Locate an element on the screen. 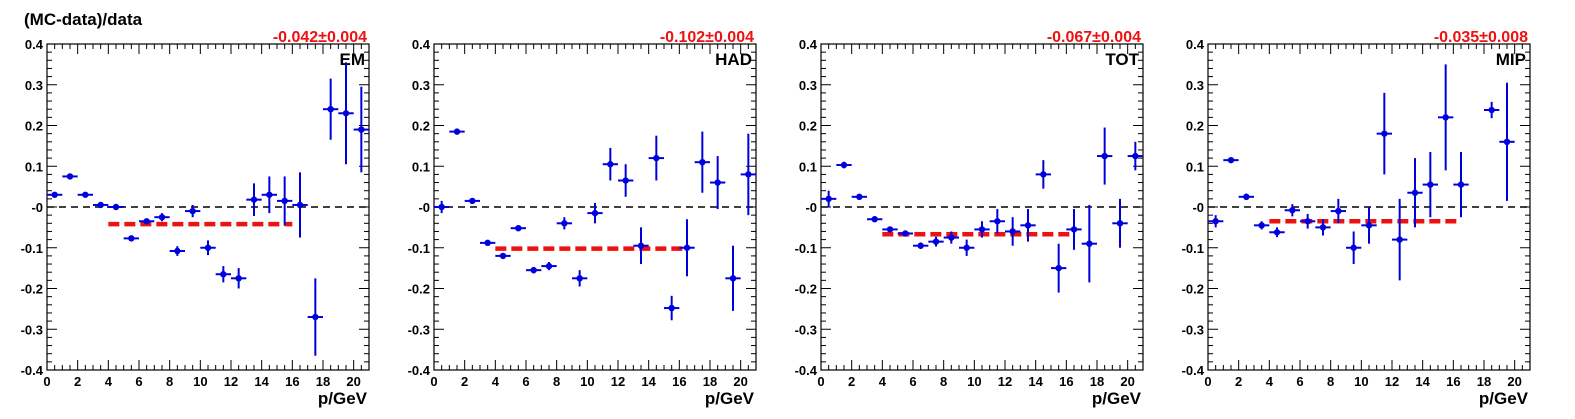 Image resolution: width=1575 pixels, height=419 pixels. x-tick-label: 4 is located at coordinates (1270, 381).